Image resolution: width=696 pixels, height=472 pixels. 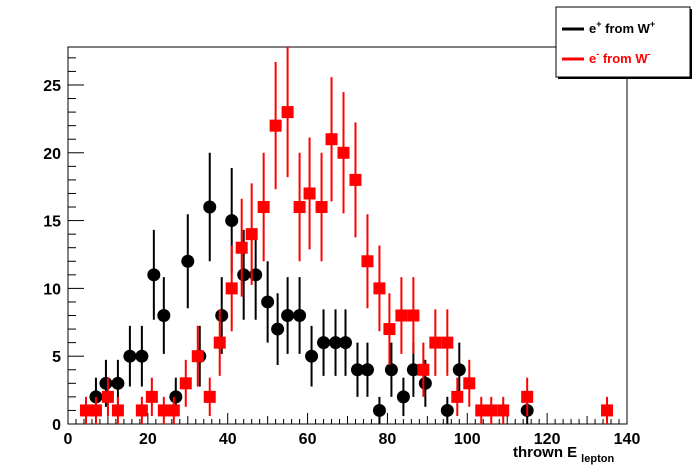 What do you see at coordinates (56, 425) in the screenshot?
I see `y-tick-label: 0` at bounding box center [56, 425].